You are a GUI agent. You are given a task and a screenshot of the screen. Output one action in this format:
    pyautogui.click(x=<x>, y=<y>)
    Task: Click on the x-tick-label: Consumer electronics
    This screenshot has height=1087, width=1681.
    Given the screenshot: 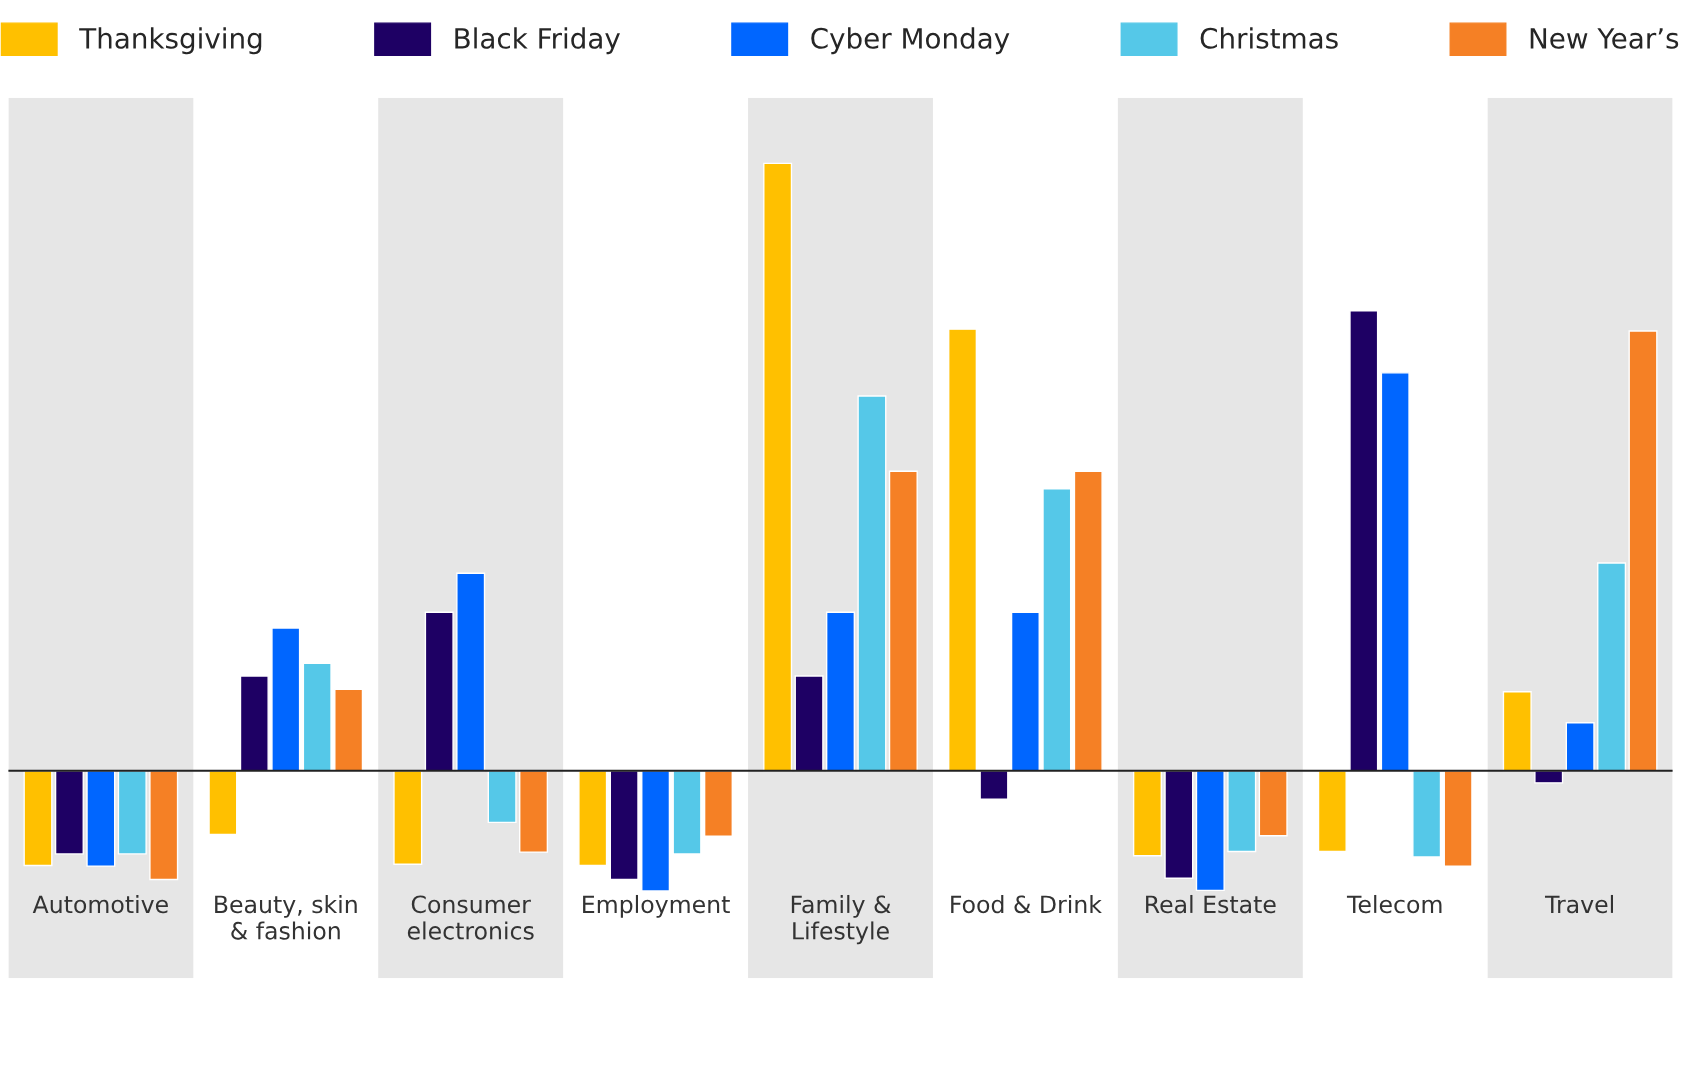 What is the action you would take?
    pyautogui.click(x=470, y=917)
    